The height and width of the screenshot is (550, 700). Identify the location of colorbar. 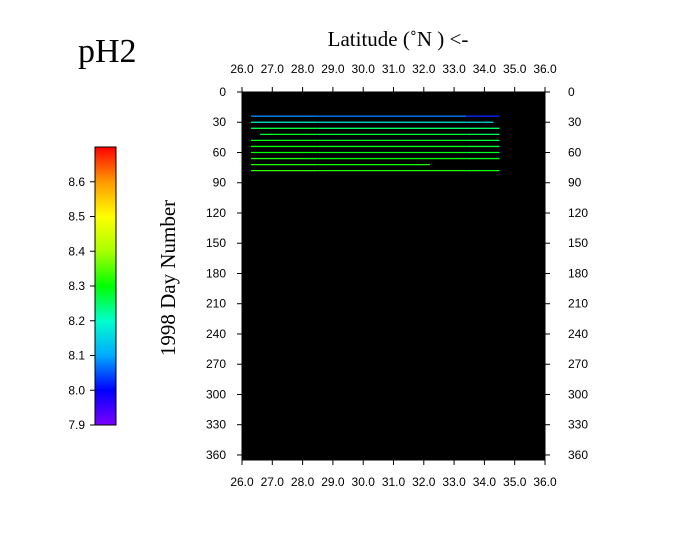
(105, 286).